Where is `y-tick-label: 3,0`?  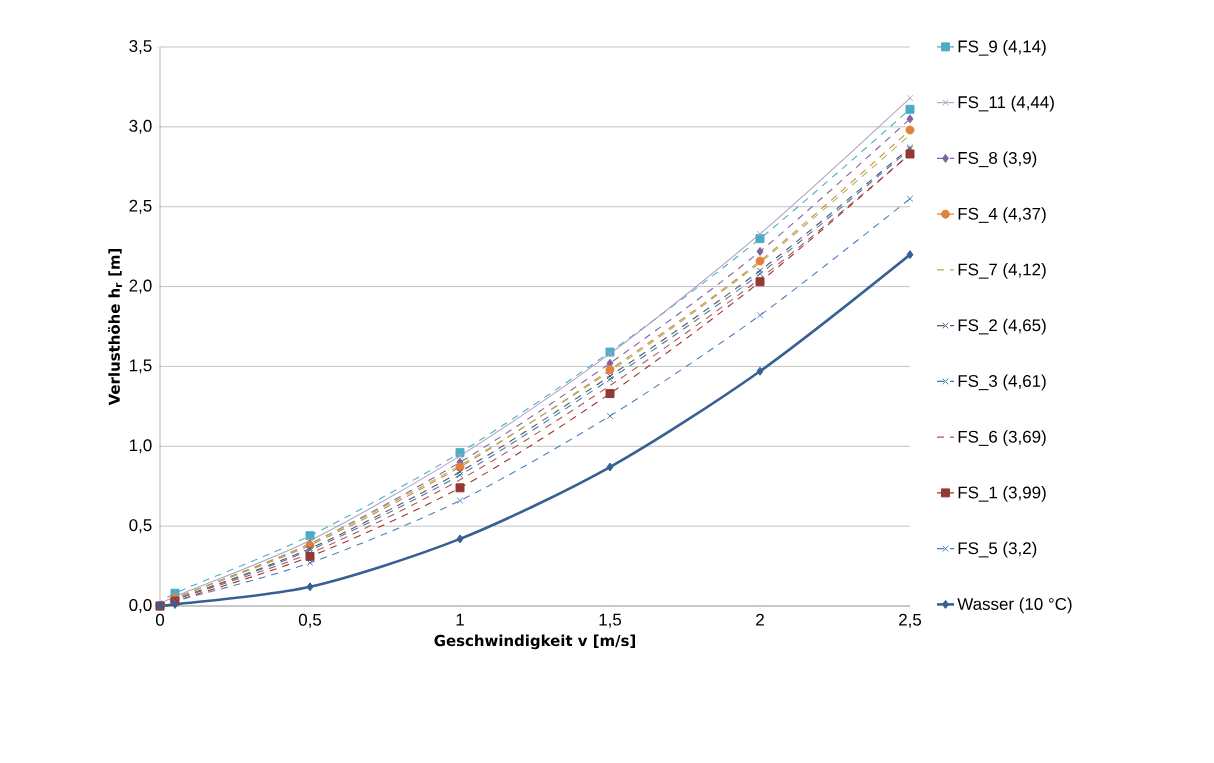
y-tick-label: 3,0 is located at coordinates (140, 126).